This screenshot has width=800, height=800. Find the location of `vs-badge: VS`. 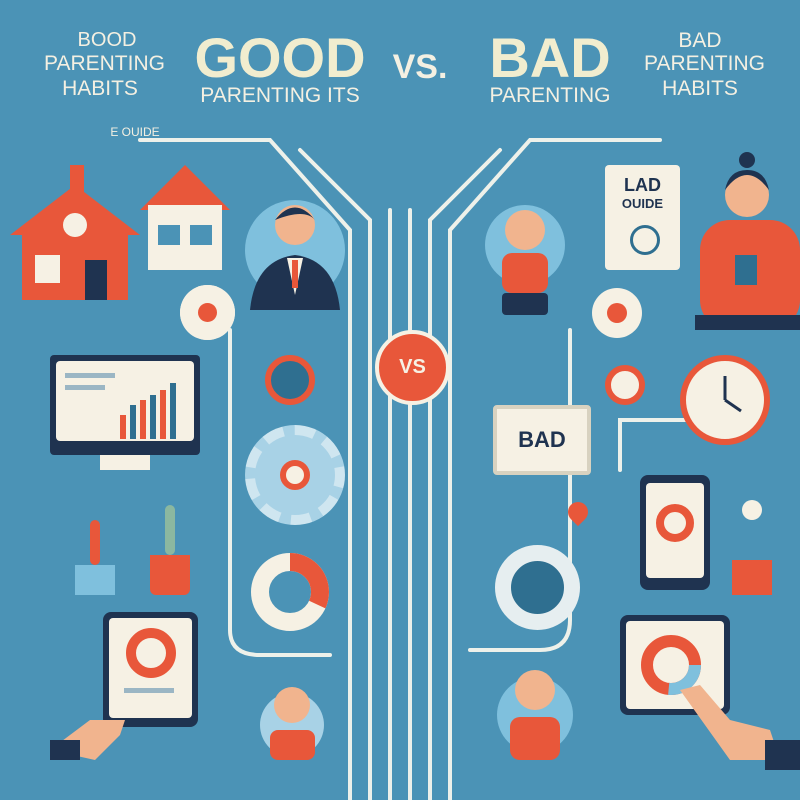

vs-badge: VS is located at coordinates (412, 367).